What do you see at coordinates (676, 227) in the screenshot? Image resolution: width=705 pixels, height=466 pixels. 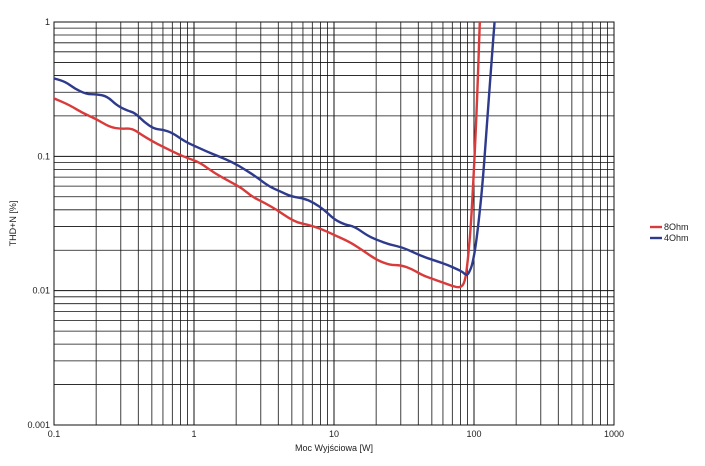 I see `legend-label-8ohm: 8Ohm` at bounding box center [676, 227].